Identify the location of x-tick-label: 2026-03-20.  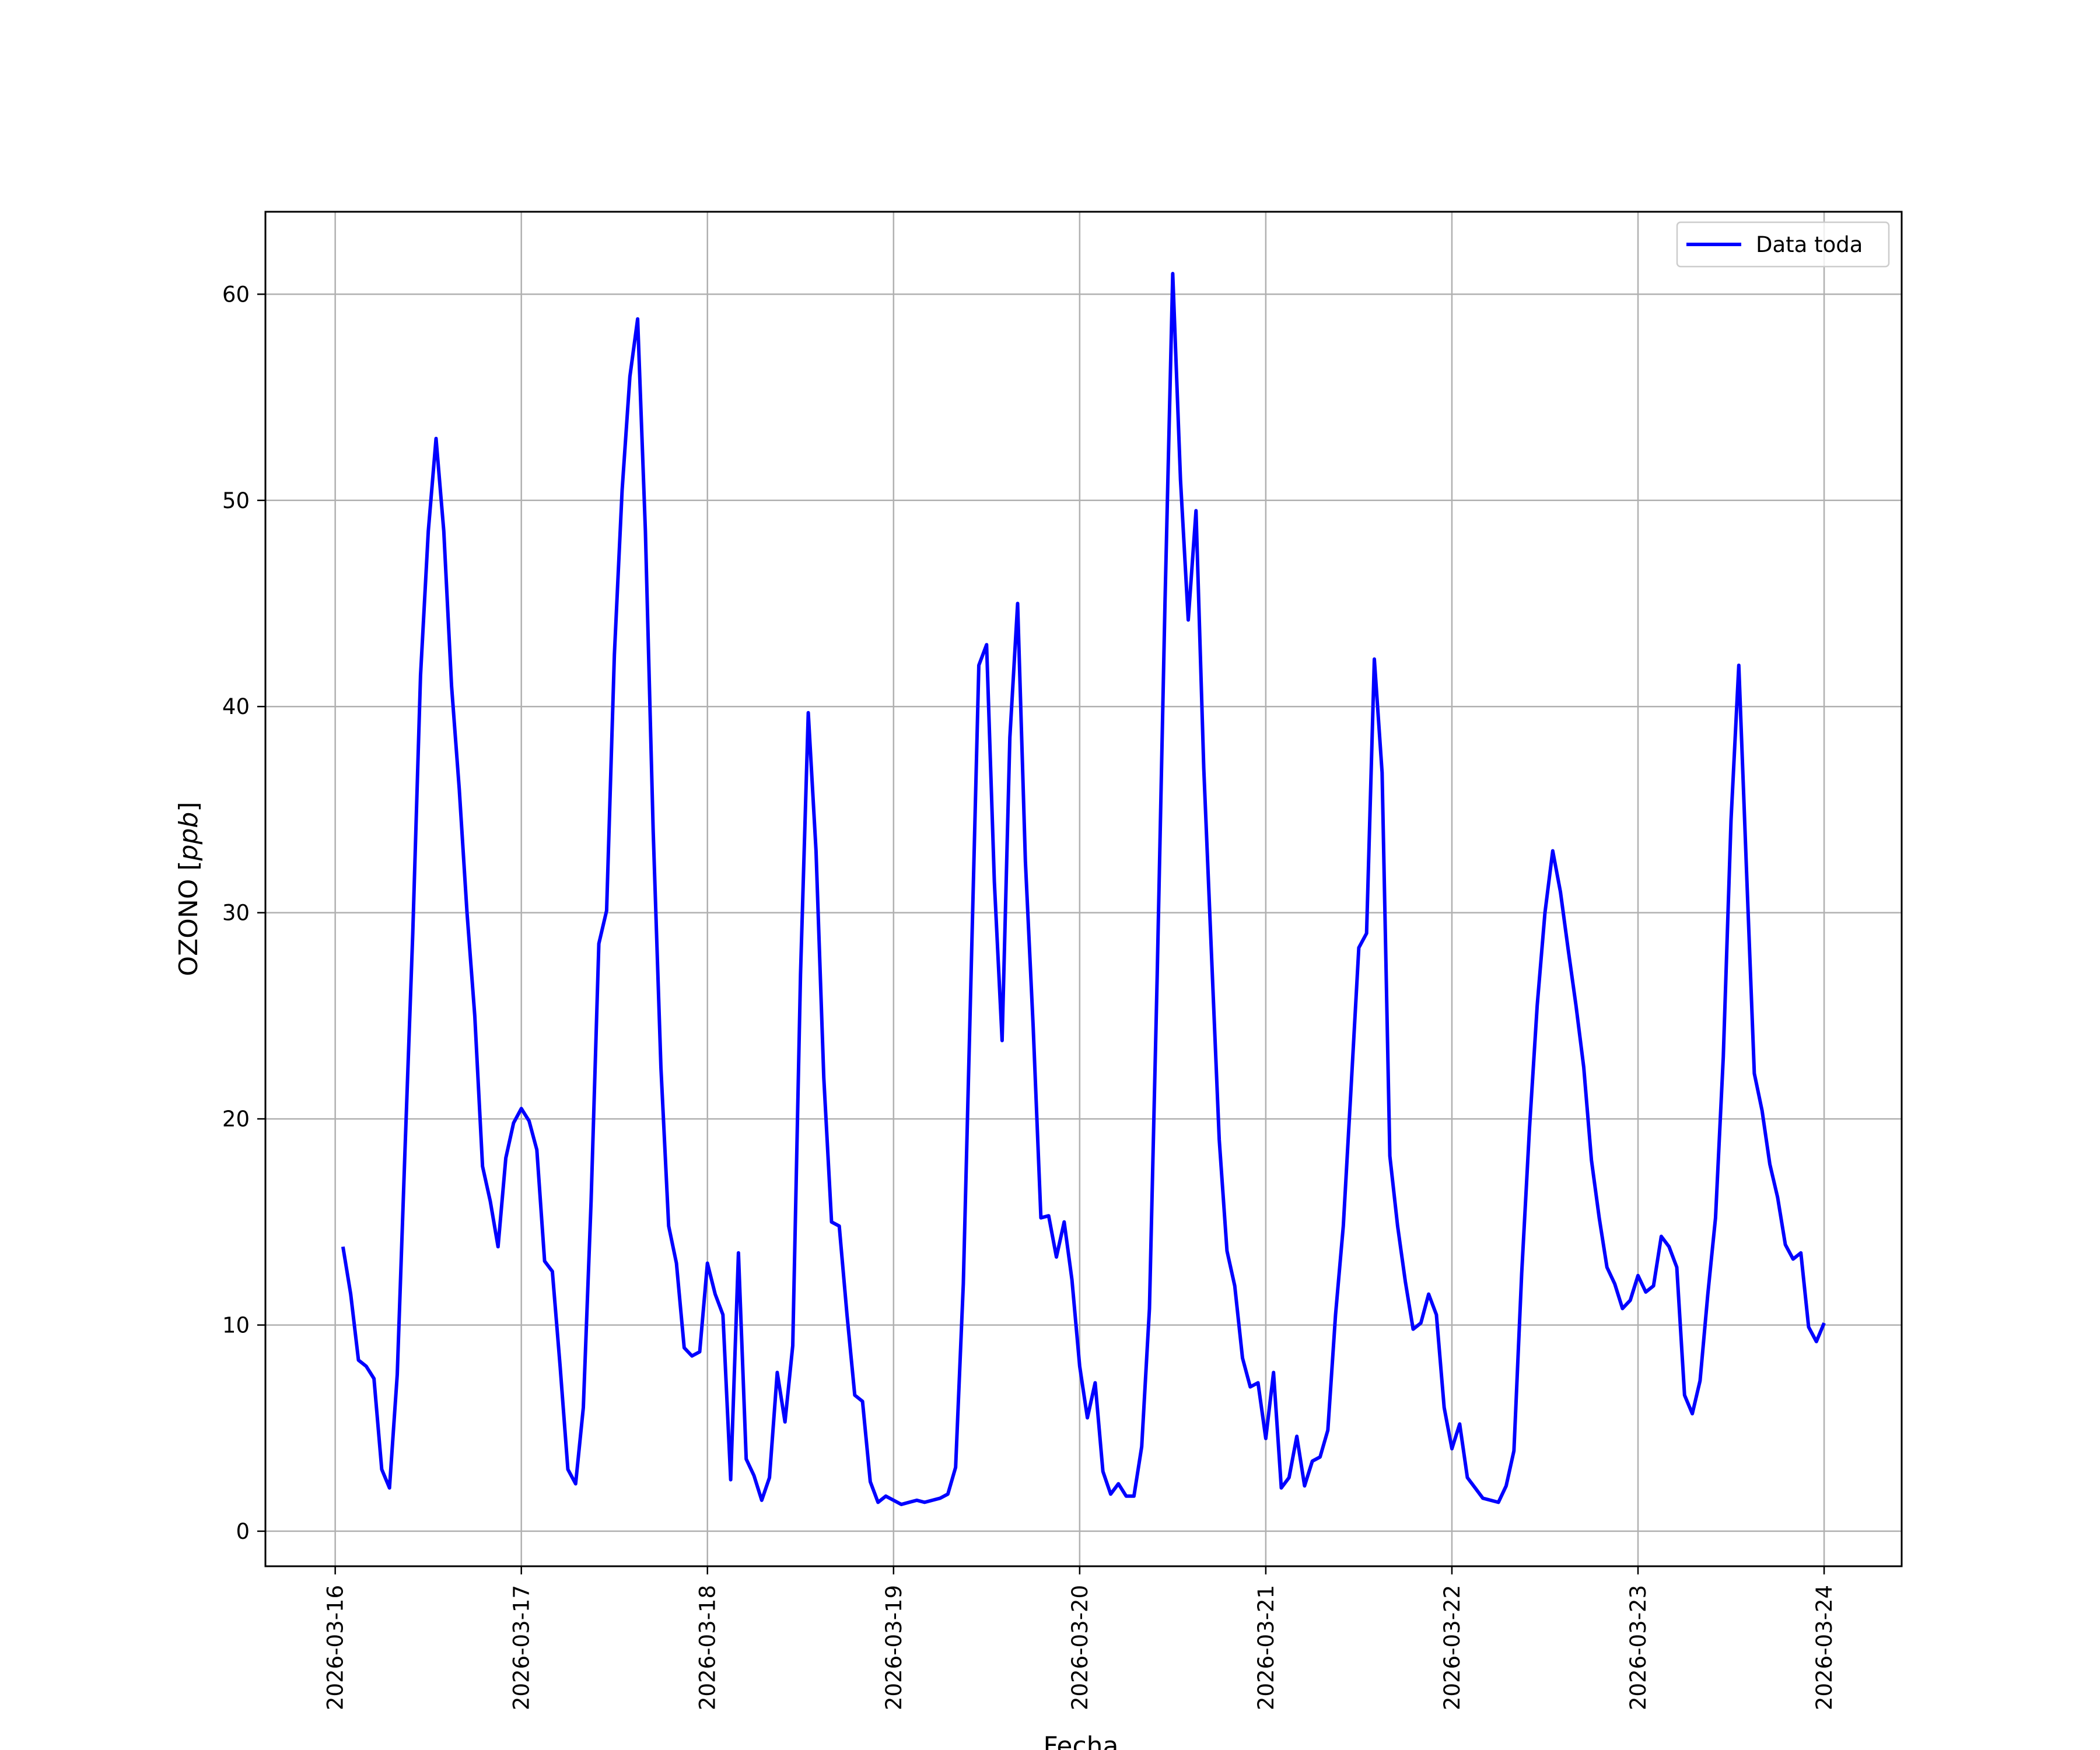
(1080, 1647).